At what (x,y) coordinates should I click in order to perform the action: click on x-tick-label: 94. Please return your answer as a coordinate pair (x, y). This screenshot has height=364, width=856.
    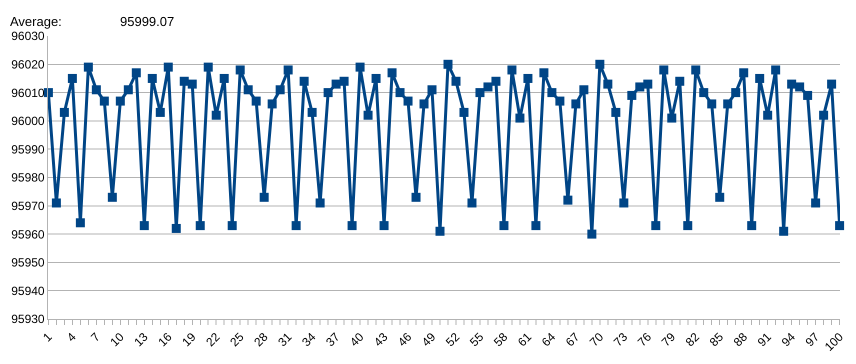
    Looking at the image, I should click on (788, 340).